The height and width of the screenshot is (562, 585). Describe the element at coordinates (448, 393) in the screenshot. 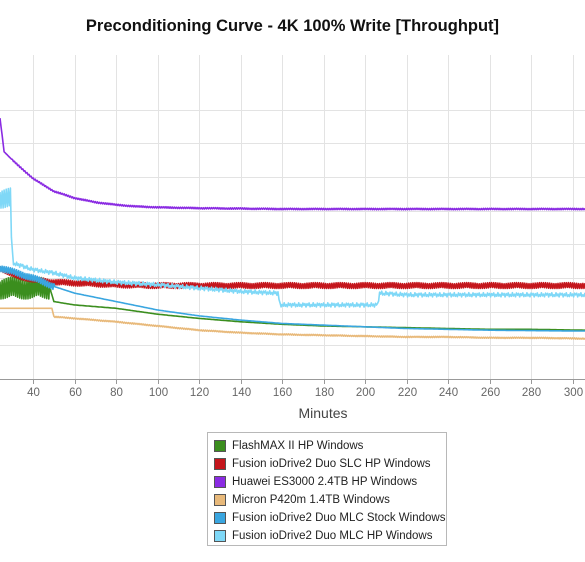

I see `x-tick-label: 240` at that location.